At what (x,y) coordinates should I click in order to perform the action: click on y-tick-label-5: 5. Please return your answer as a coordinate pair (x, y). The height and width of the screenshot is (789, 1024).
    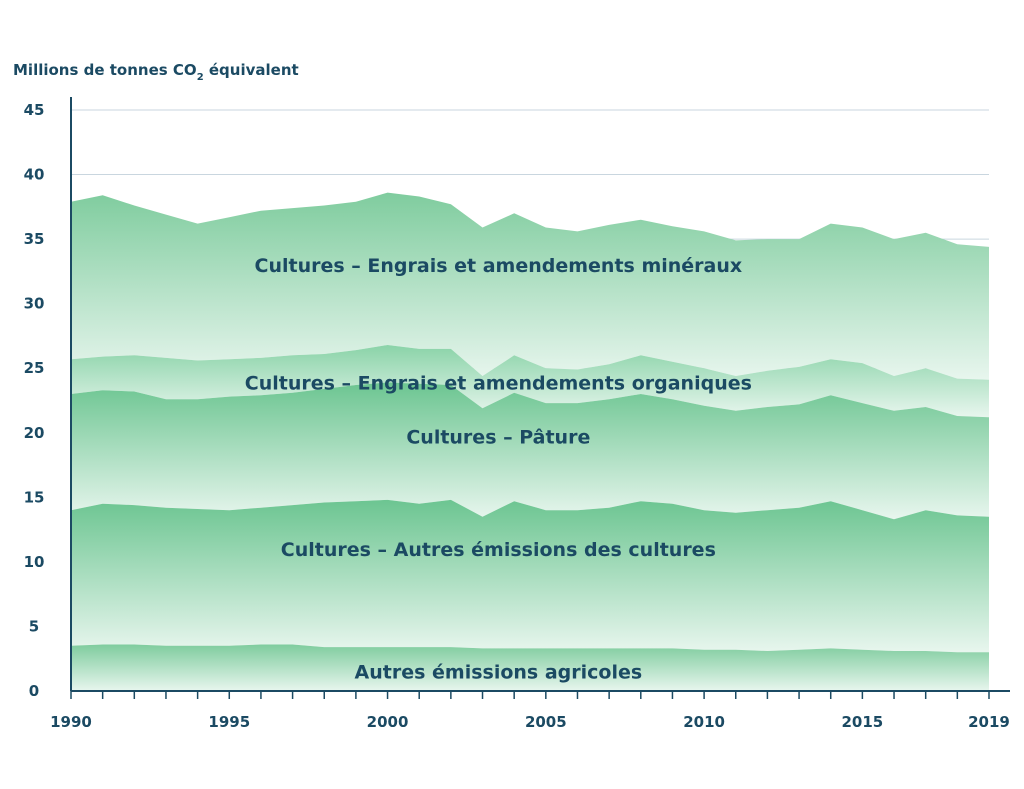
    Looking at the image, I should click on (34, 626).